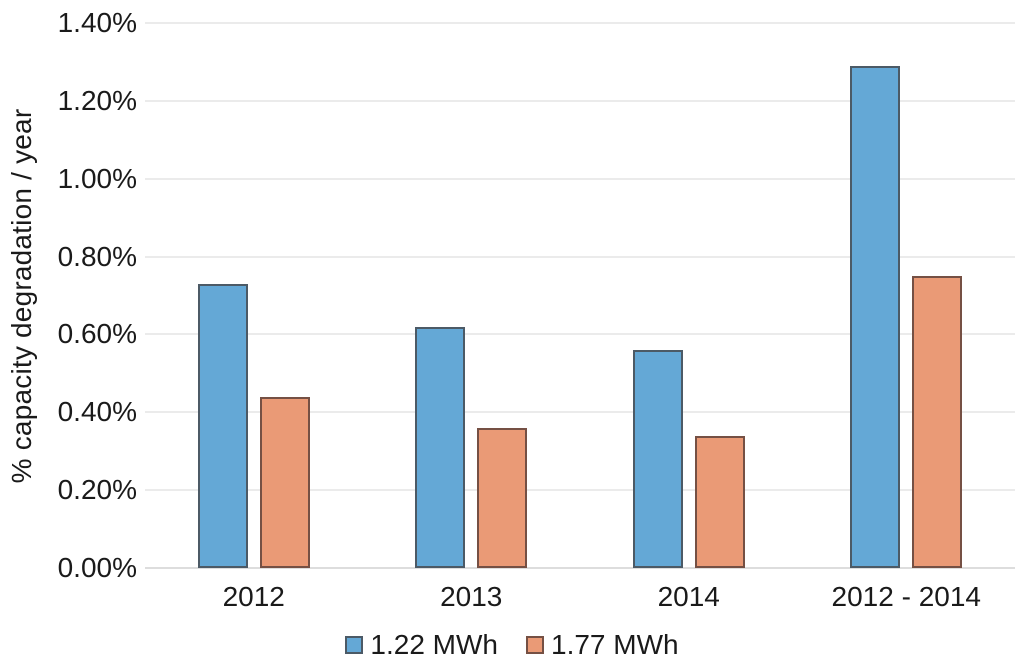  I want to click on y-tick-label: 0.20%, so click(97, 490).